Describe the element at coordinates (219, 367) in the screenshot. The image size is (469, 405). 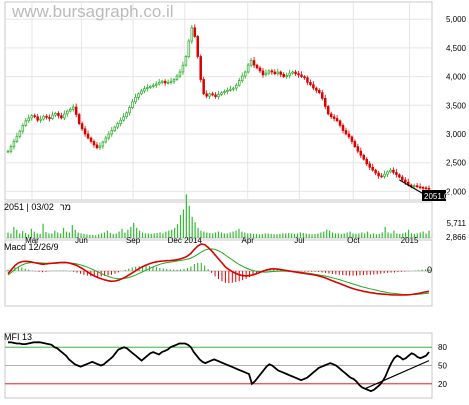
I see `mfi-line` at that location.